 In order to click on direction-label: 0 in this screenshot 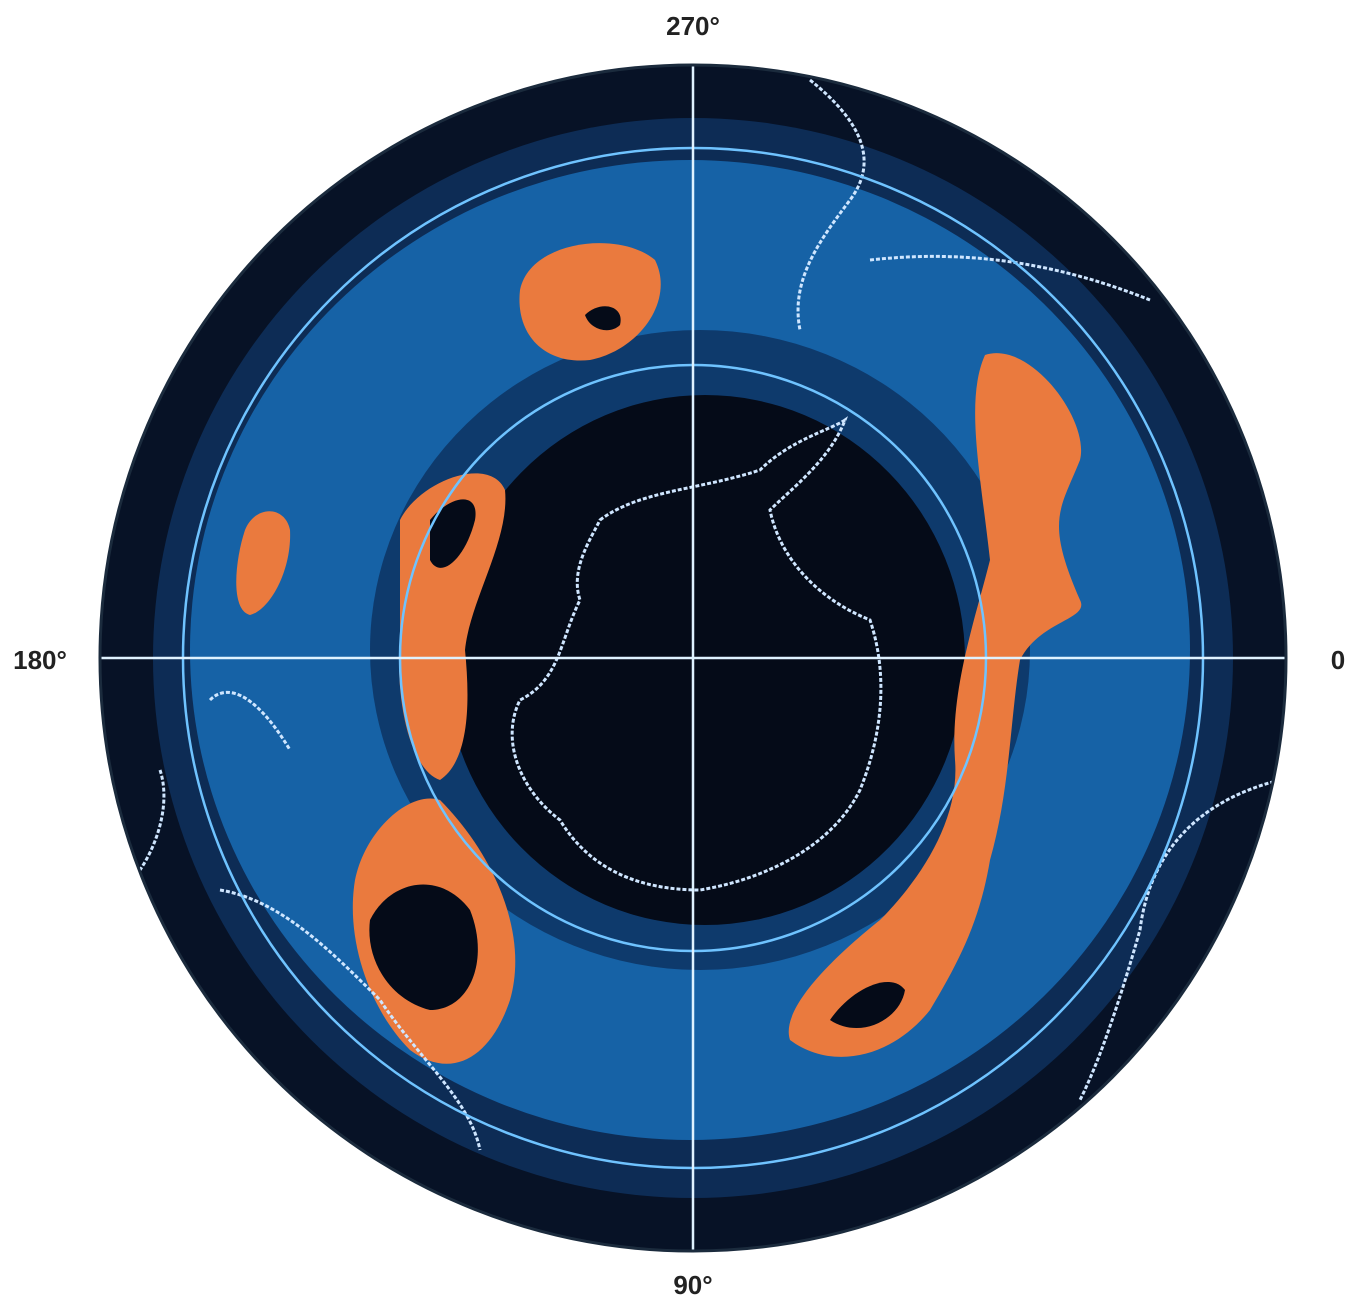, I will do `click(1338, 660)`.